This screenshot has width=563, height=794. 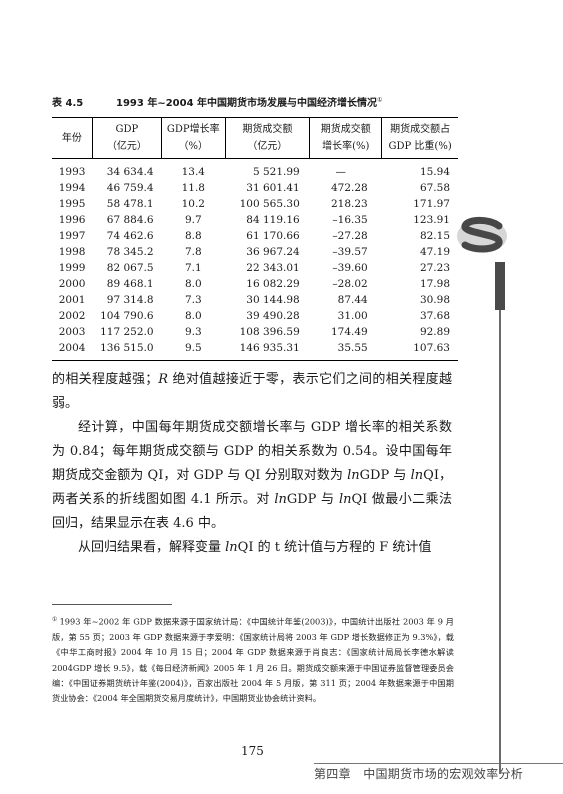 I want to click on cell-futures-share: 37.68, so click(x=434, y=316).